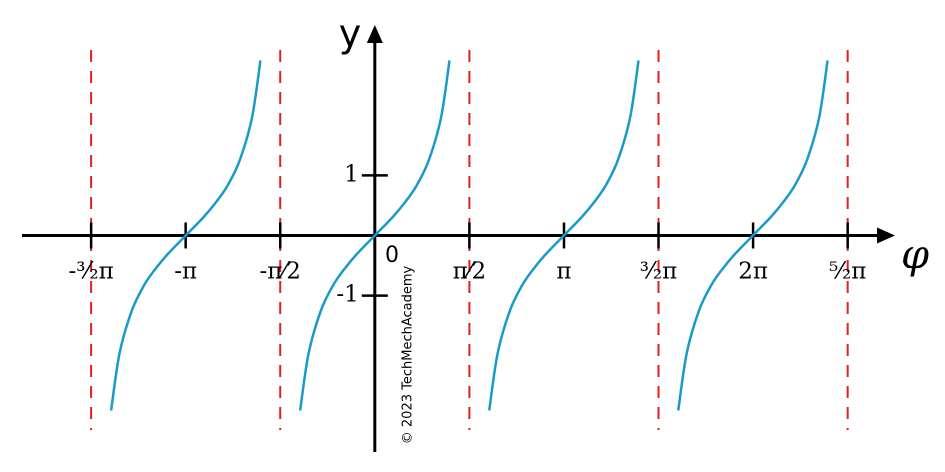 The width and height of the screenshot is (945, 472). I want to click on x-tick-label: ⁵⁄₂π, so click(847, 271).